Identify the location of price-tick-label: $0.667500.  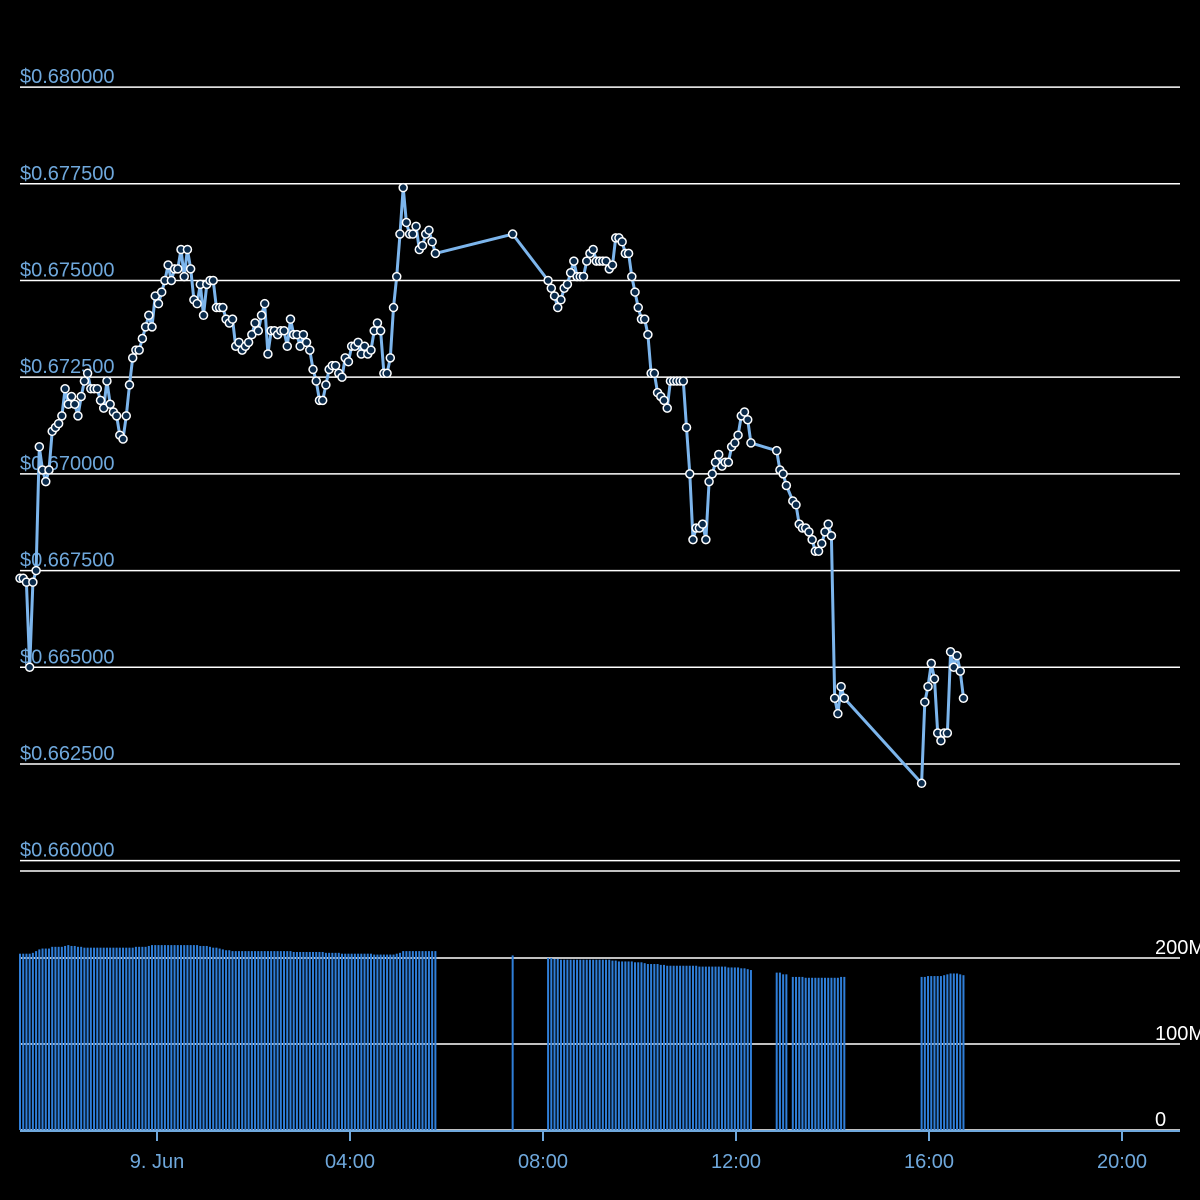
(67, 561).